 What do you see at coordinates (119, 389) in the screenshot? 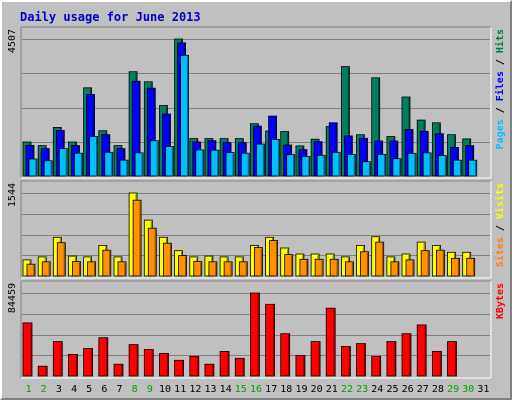
I see `x-tick-day-7: 7` at bounding box center [119, 389].